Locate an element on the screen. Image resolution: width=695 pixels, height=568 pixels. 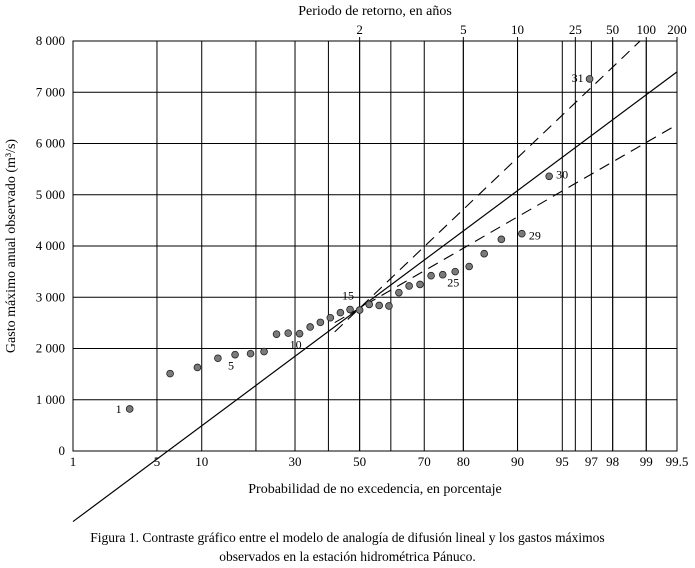
top-axis-title: Periodo de retorno, en años is located at coordinates (375, 11).